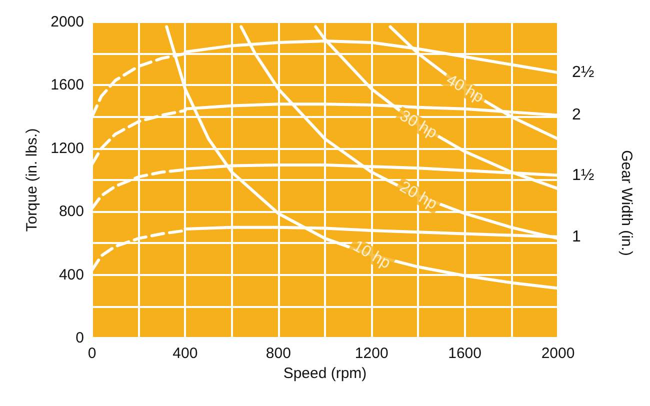 The height and width of the screenshot is (406, 650). I want to click on series-label: 2, so click(576, 115).